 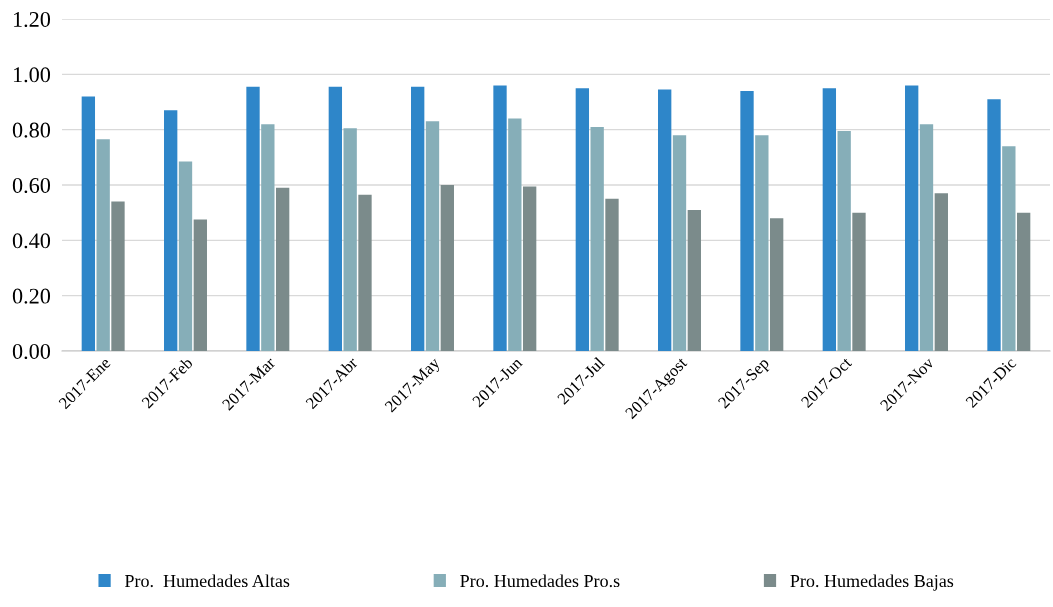 What do you see at coordinates (540, 581) in the screenshot?
I see `legend-label: Pro. Humedades Pro.s` at bounding box center [540, 581].